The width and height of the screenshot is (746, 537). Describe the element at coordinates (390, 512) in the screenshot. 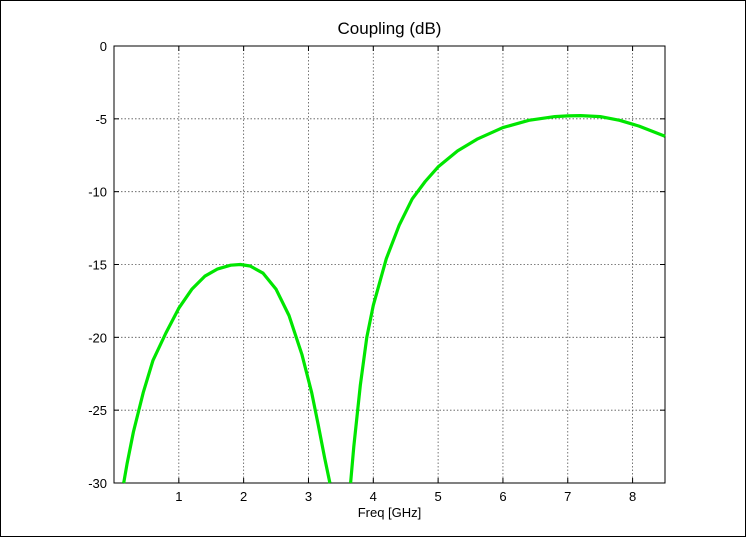

I see `x-axis-label: Freq [GHz]` at that location.